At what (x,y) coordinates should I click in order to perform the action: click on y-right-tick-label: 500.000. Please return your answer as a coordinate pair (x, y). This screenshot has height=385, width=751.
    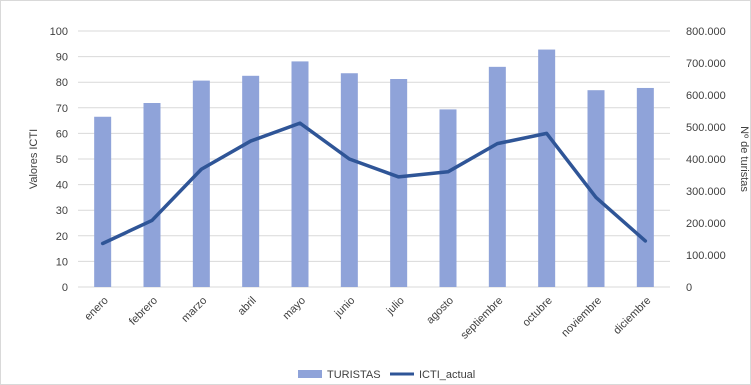
    Looking at the image, I should click on (706, 128).